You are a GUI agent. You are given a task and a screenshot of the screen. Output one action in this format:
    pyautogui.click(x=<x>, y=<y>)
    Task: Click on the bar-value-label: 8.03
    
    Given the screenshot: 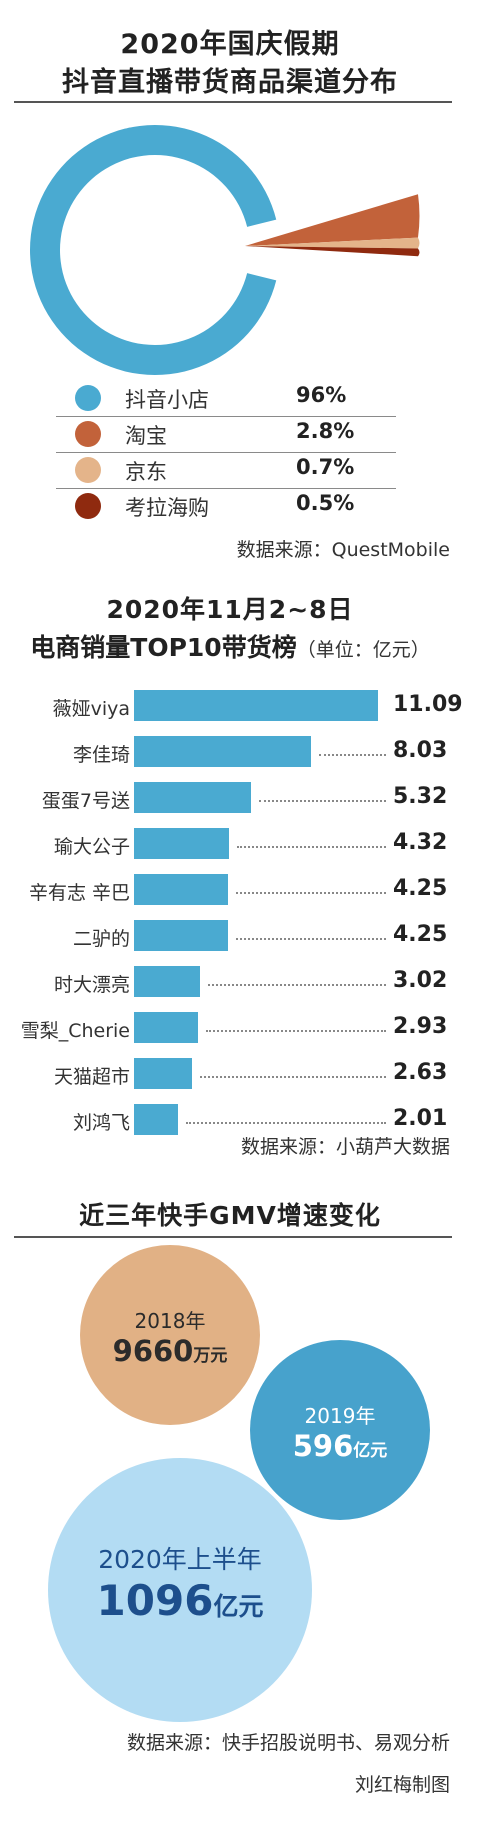 What is the action you would take?
    pyautogui.click(x=420, y=750)
    